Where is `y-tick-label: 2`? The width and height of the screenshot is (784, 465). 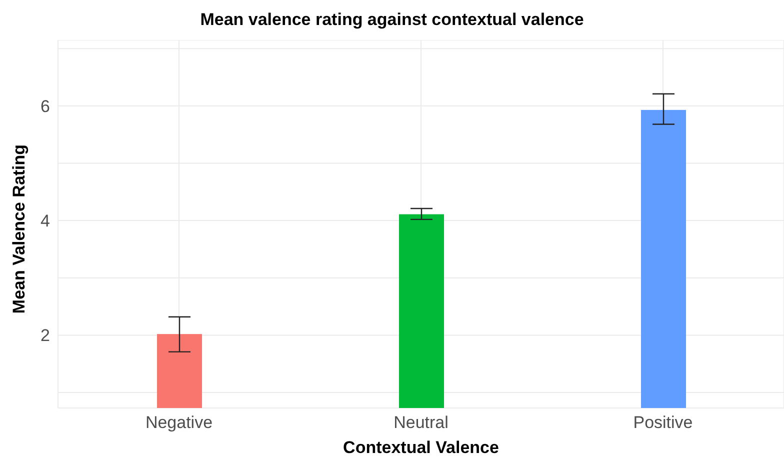
y-tick-label: 2 is located at coordinates (45, 336).